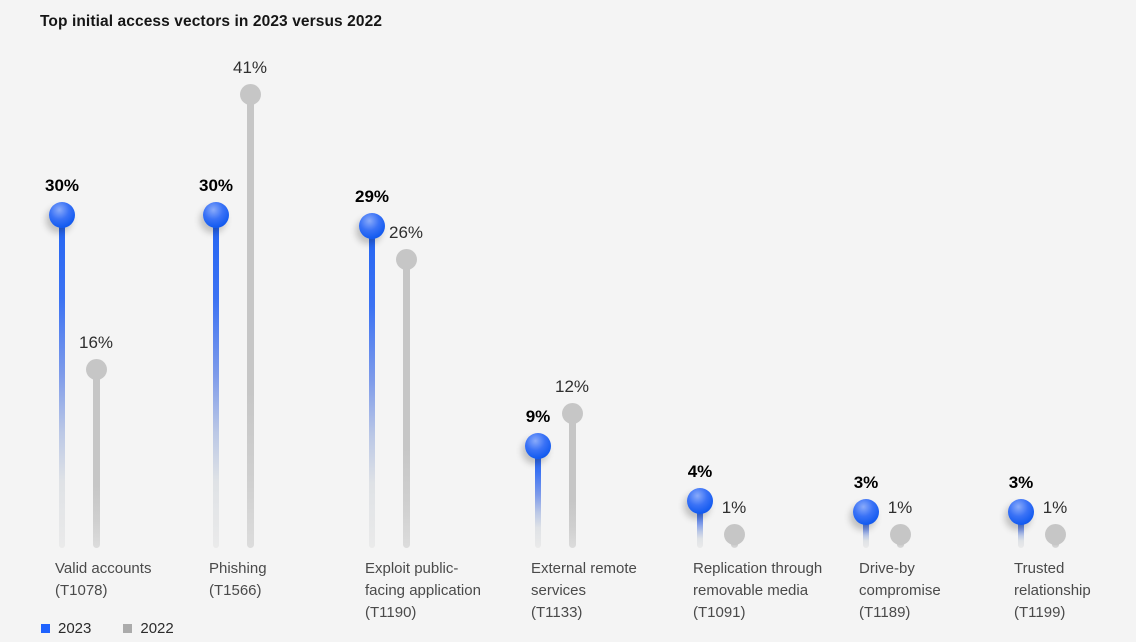  Describe the element at coordinates (81, 590) in the screenshot. I see `category-code: (T1078)` at that location.